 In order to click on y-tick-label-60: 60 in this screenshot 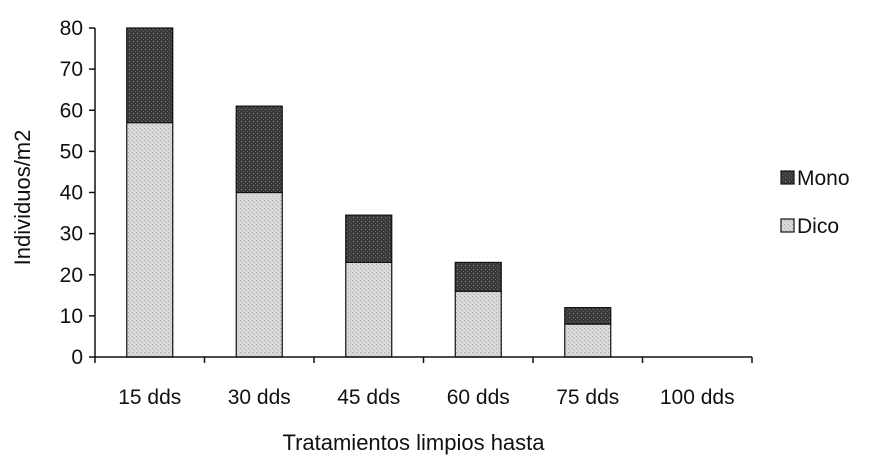, I will do `click(71, 110)`.